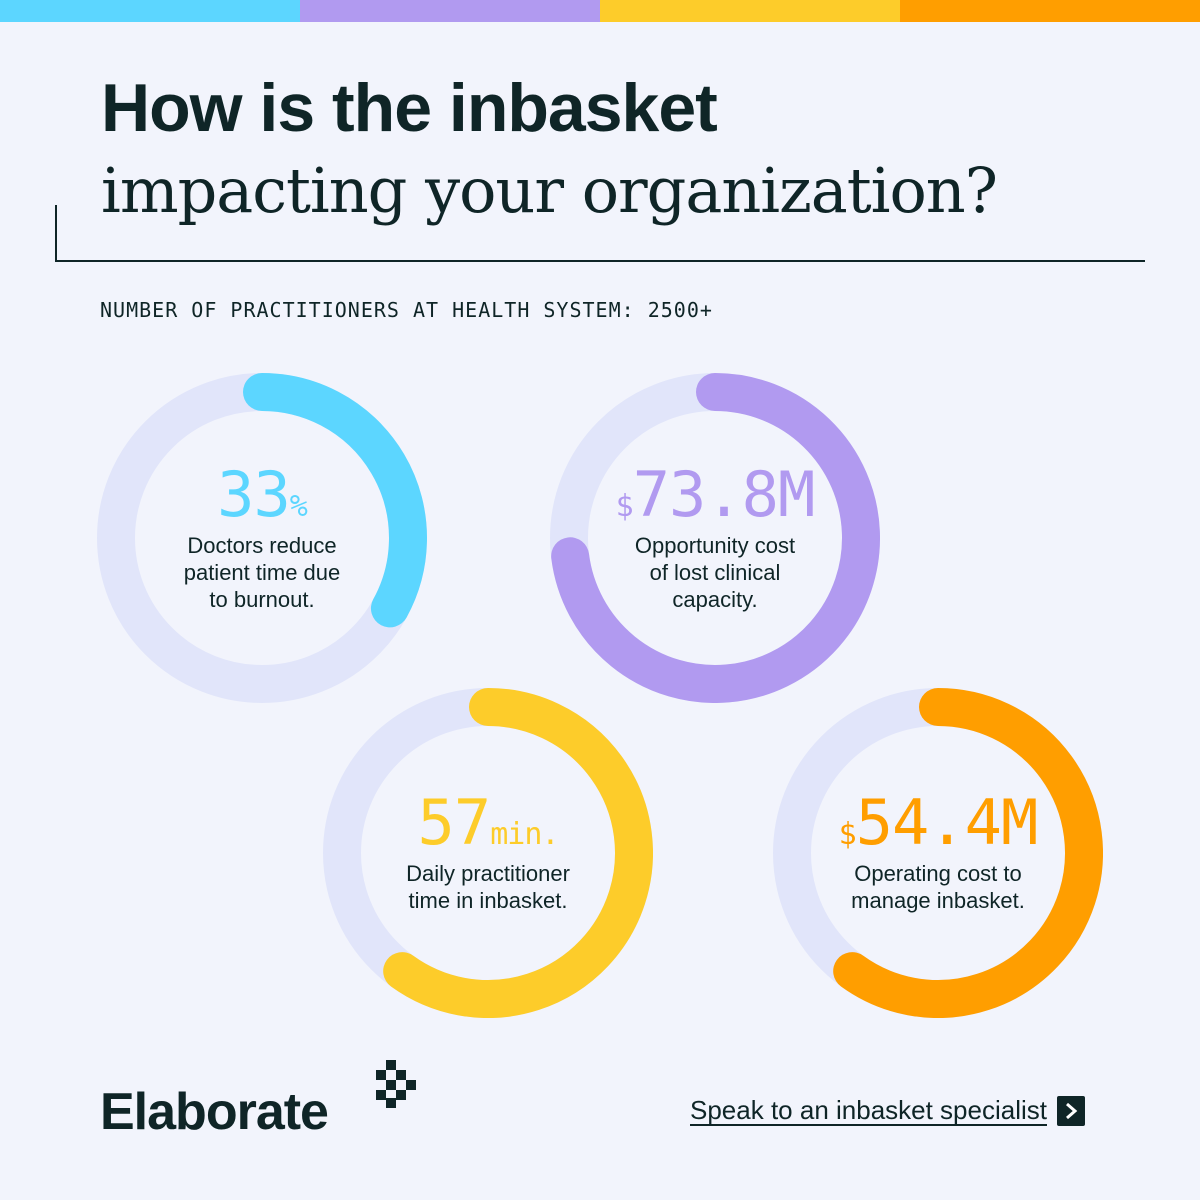 Image resolution: width=1200 pixels, height=1200 pixels. I want to click on title-rule-horizontal, so click(600, 261).